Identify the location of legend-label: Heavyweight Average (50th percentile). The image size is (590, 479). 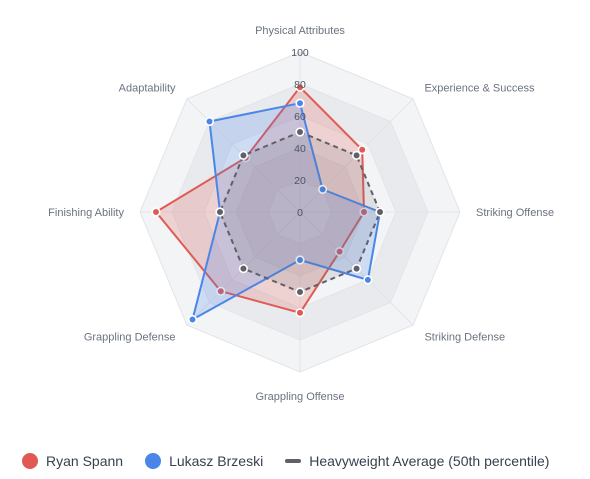
(429, 461).